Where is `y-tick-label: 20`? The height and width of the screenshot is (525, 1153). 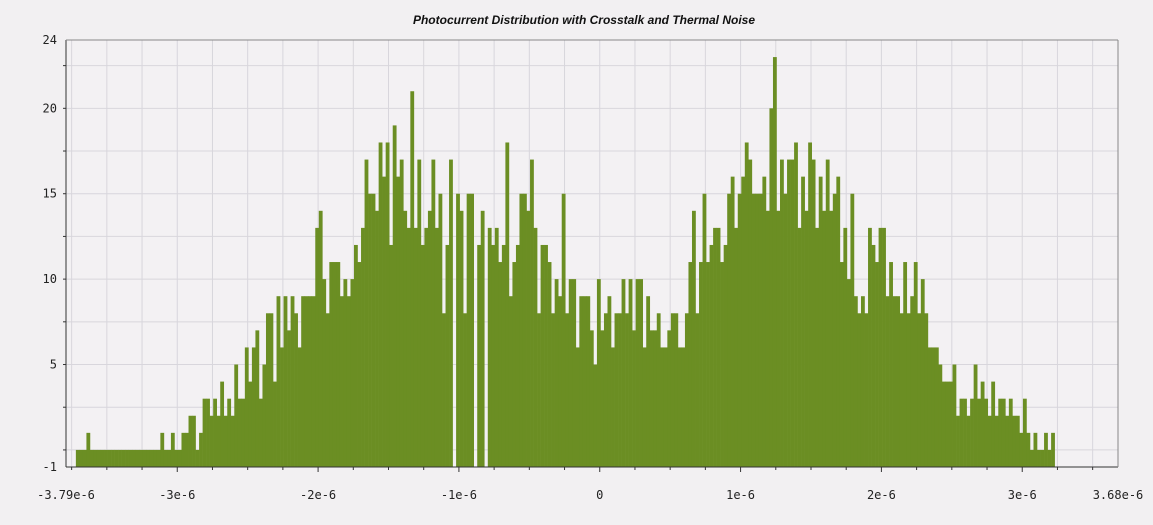 y-tick-label: 20 is located at coordinates (50, 108).